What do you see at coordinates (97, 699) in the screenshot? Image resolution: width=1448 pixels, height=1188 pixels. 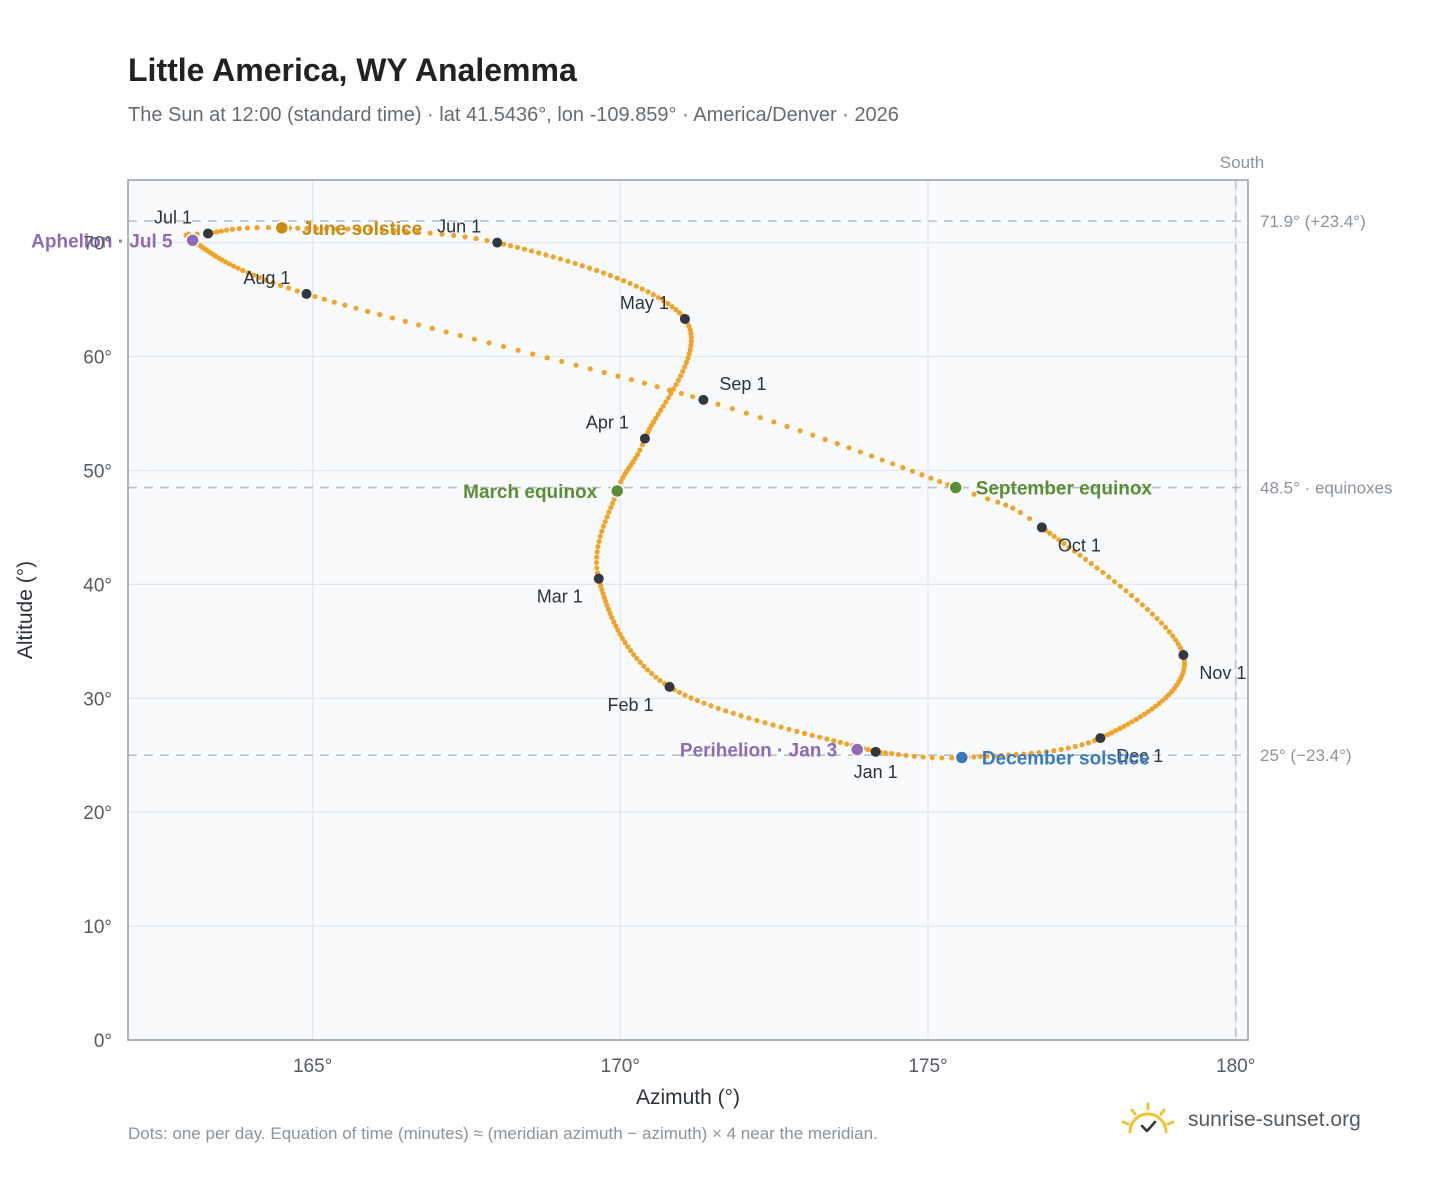 I see `y-tick-label: 30°` at bounding box center [97, 699].